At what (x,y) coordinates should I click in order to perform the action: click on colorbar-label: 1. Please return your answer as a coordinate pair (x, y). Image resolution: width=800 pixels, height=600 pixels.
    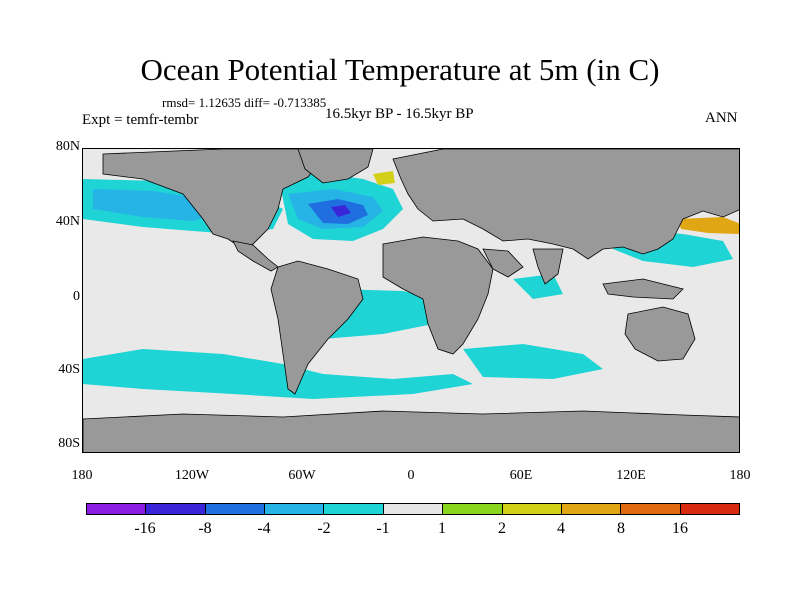
    Looking at the image, I should click on (442, 528).